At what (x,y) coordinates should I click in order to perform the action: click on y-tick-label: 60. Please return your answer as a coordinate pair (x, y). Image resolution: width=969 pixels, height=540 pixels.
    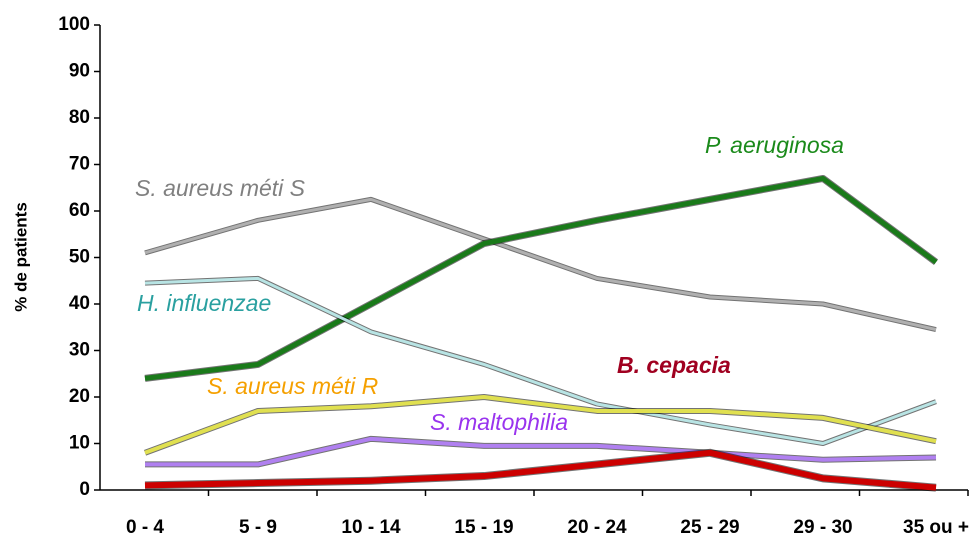
    Looking at the image, I should click on (79, 210).